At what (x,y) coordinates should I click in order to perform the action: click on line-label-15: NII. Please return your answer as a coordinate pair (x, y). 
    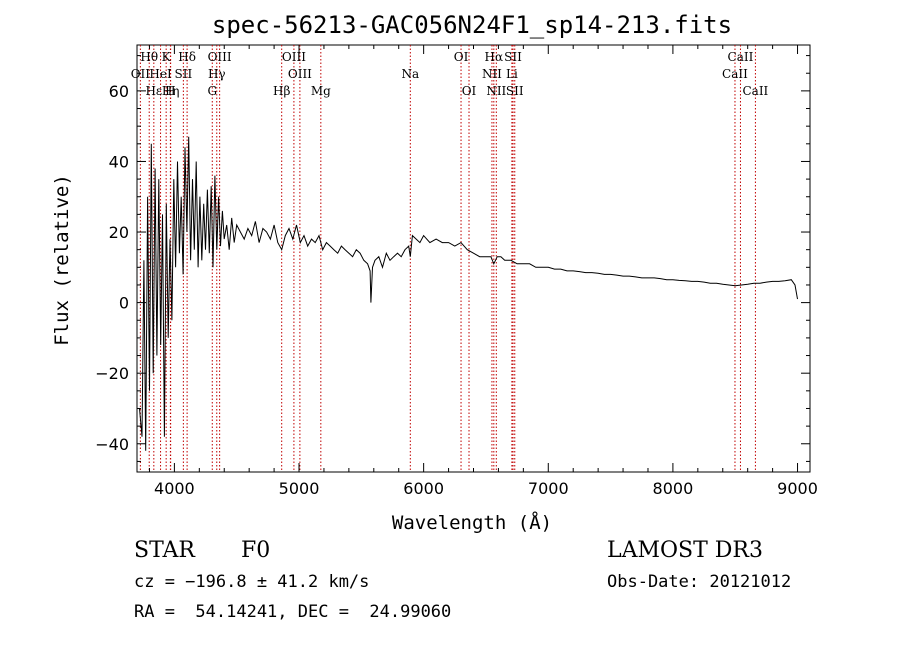
    Looking at the image, I should click on (492, 74).